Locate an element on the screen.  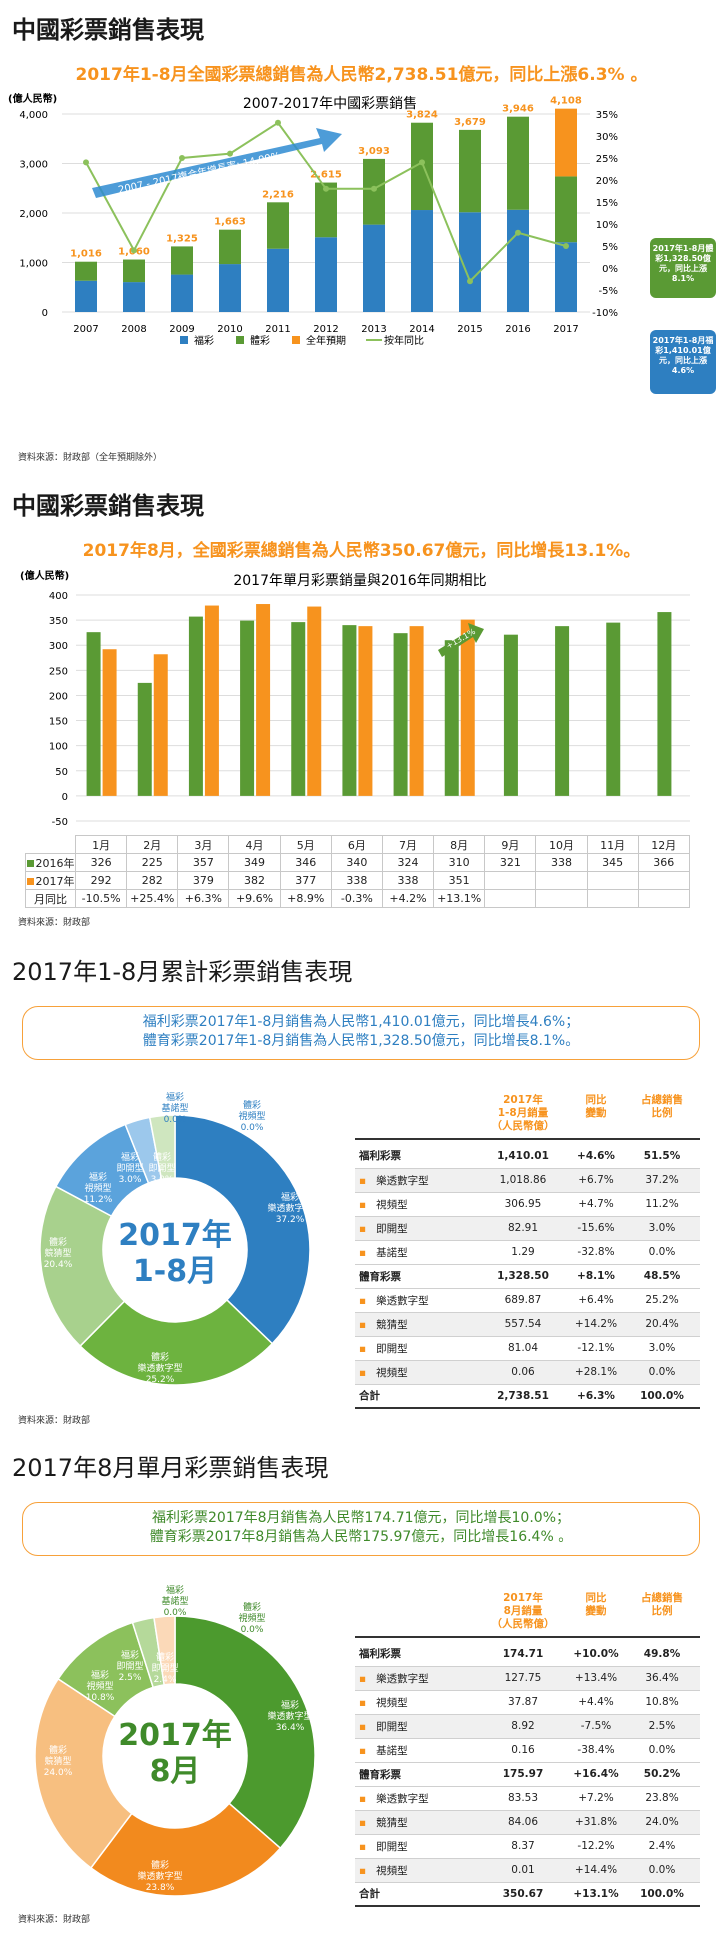
total-label: 4,108 is located at coordinates (566, 101).